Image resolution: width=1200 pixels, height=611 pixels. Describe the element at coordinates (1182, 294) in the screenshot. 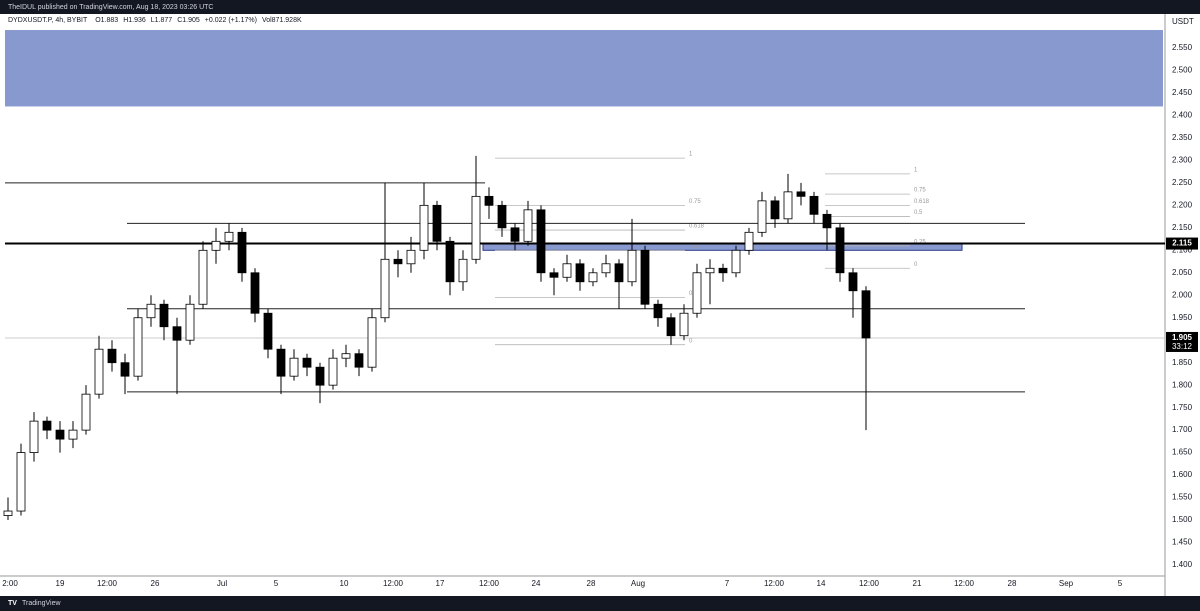

I see `y-tick-label: 2.000` at that location.